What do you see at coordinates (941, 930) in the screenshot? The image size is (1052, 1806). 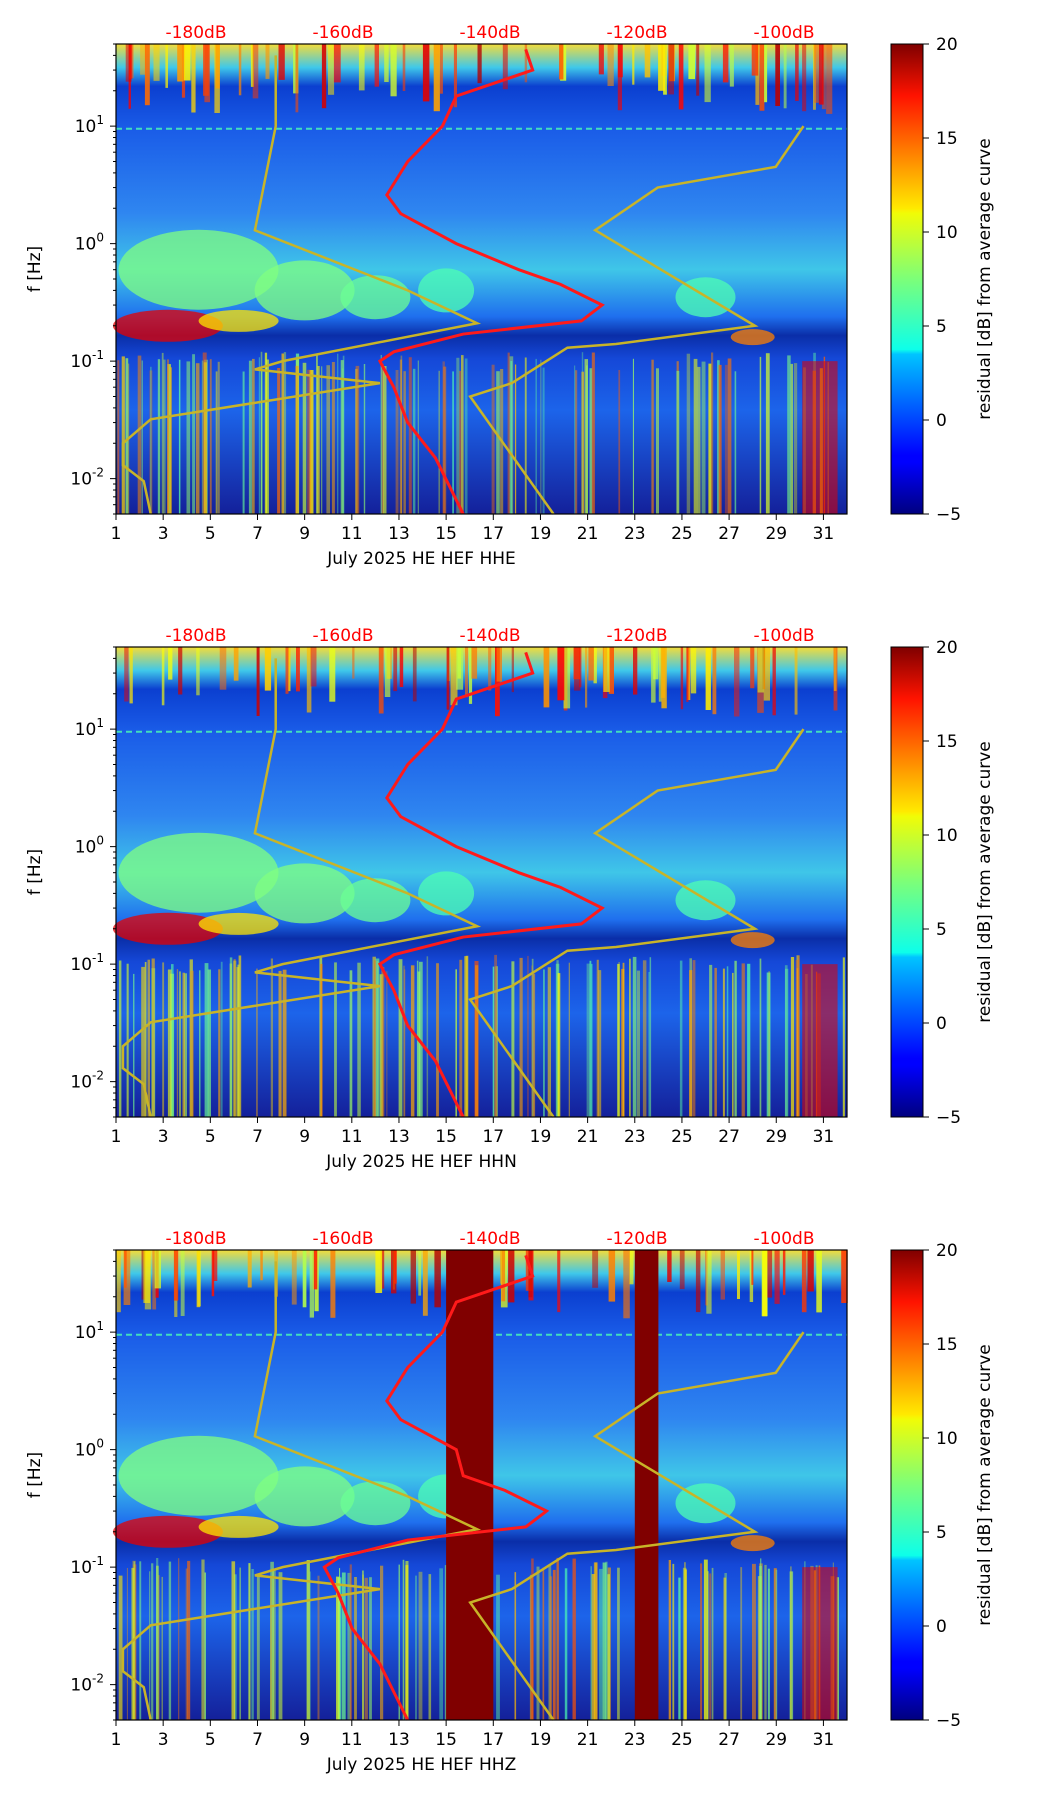 I see `colorbar-tick-label: 5` at bounding box center [941, 930].